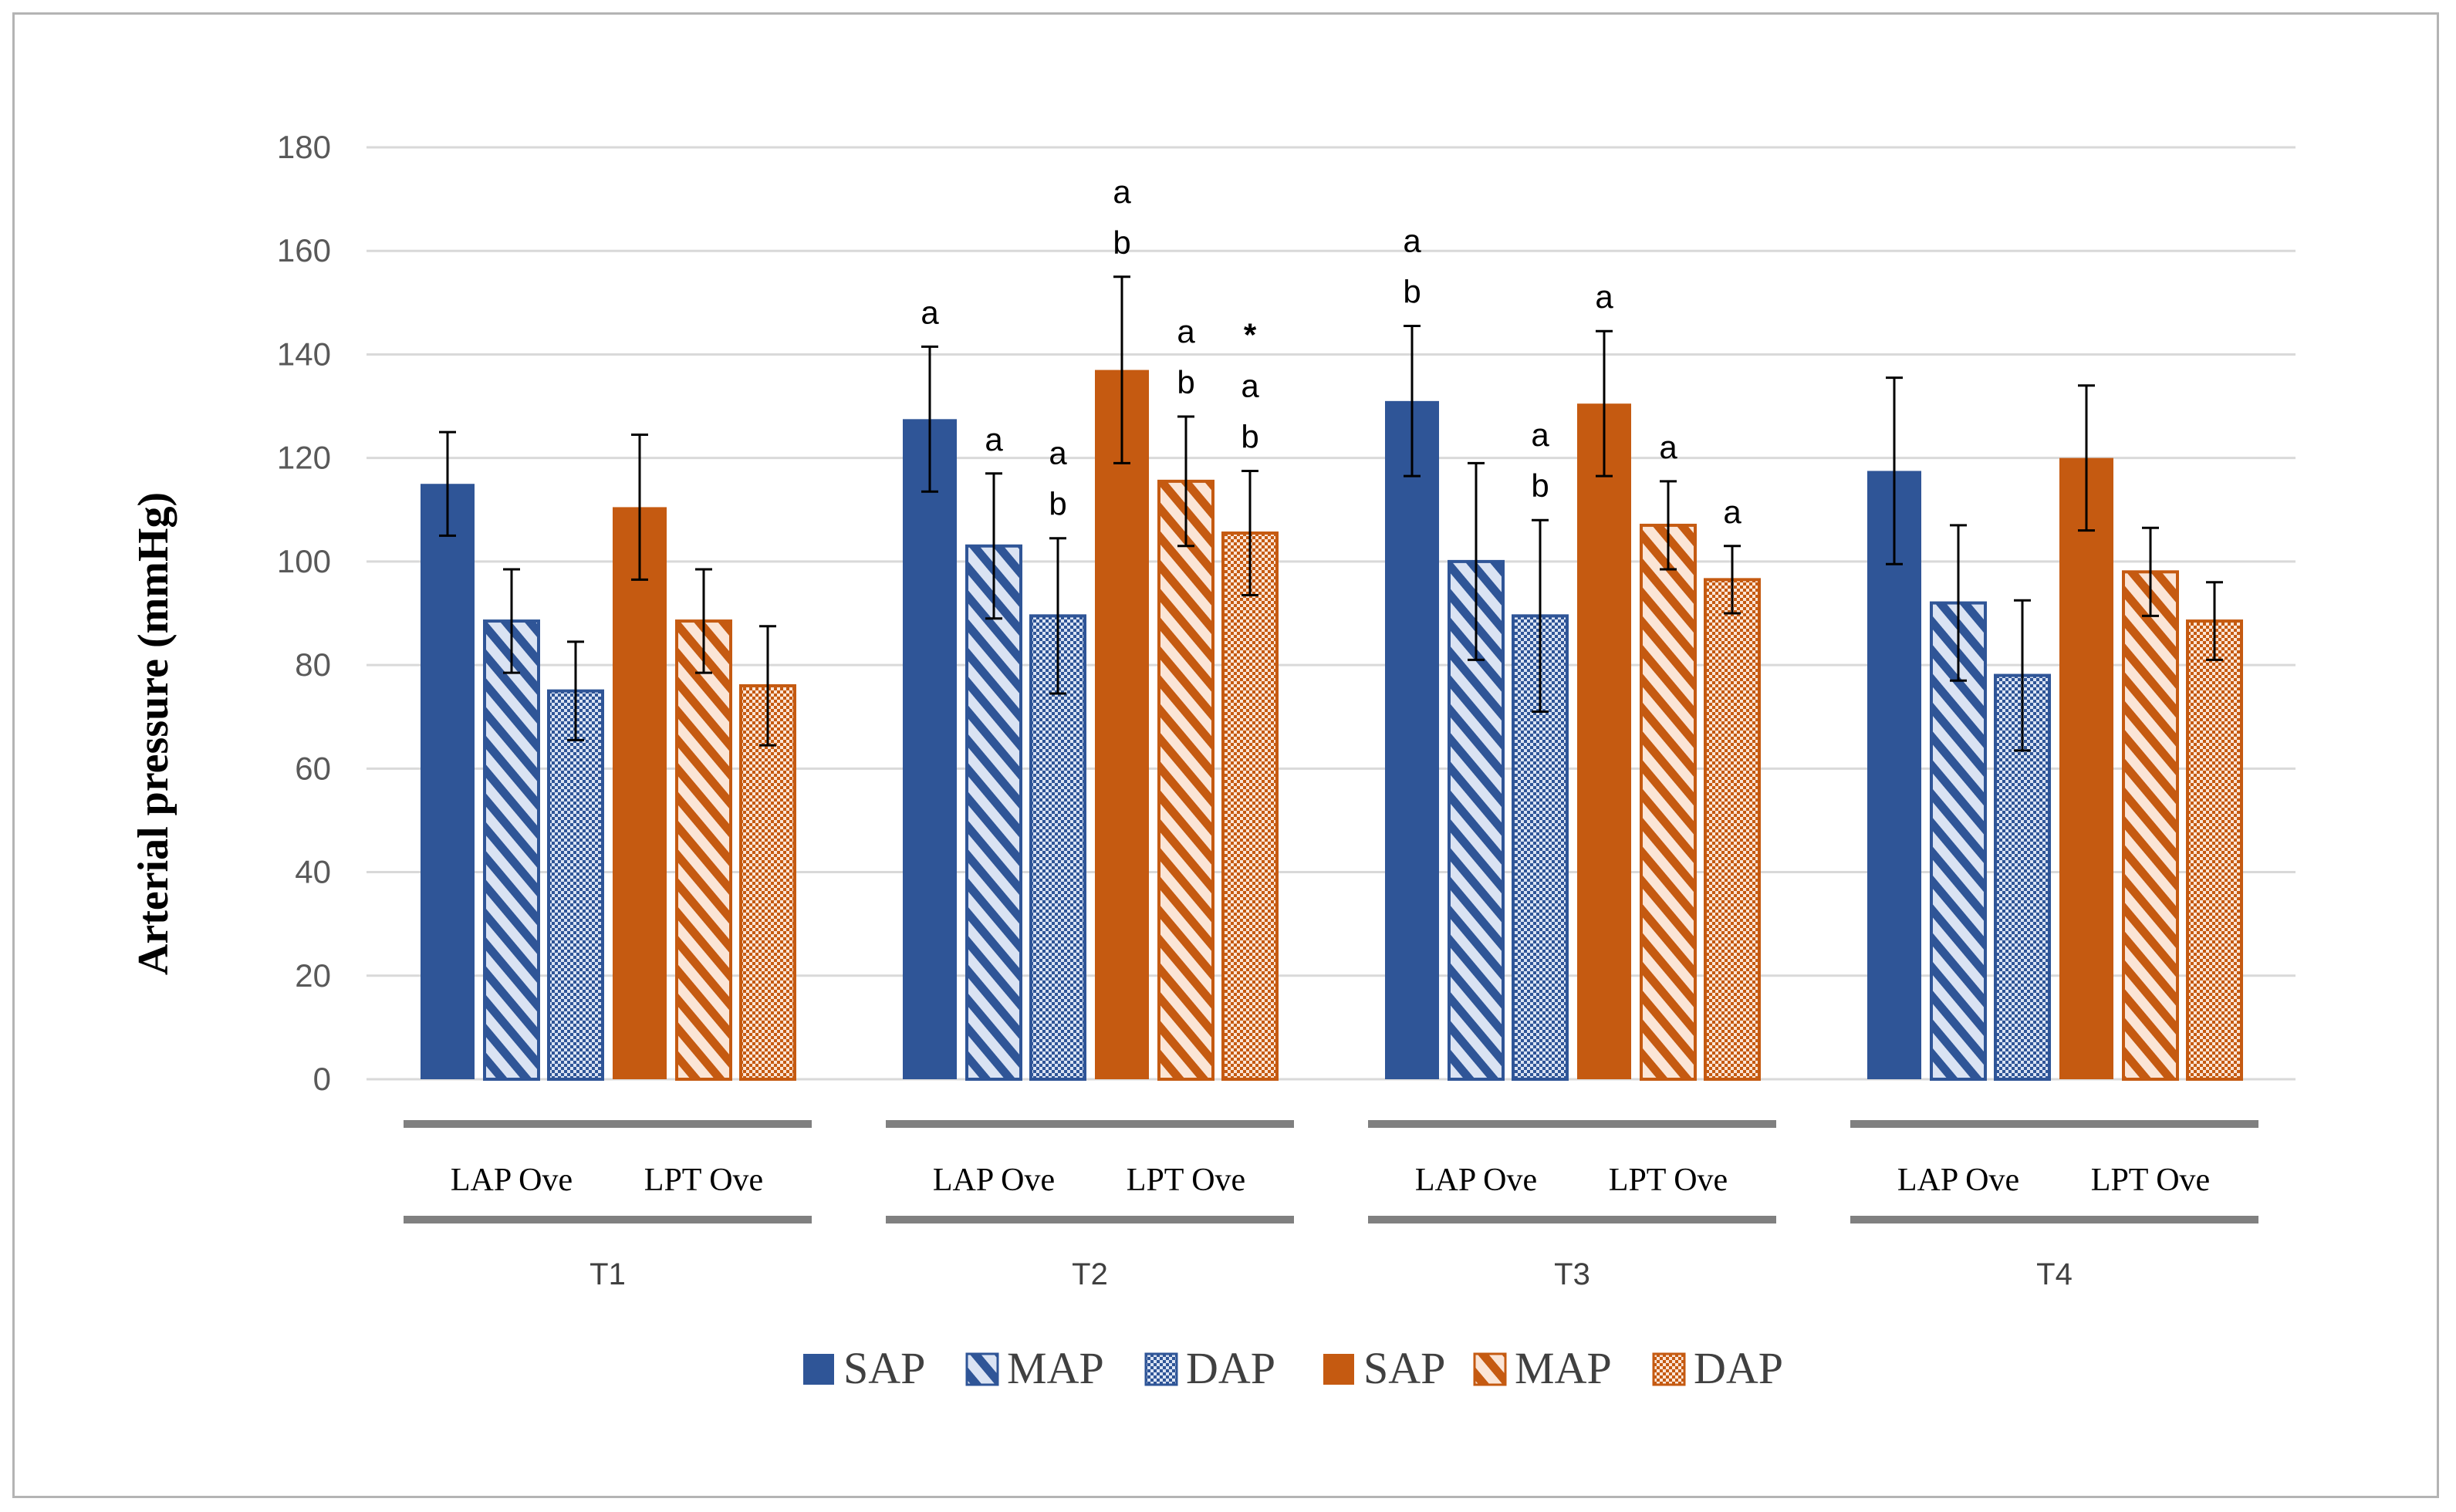 This screenshot has height=1512, width=2456. I want to click on bar-t4-lap-ove-sap, so click(1894, 775).